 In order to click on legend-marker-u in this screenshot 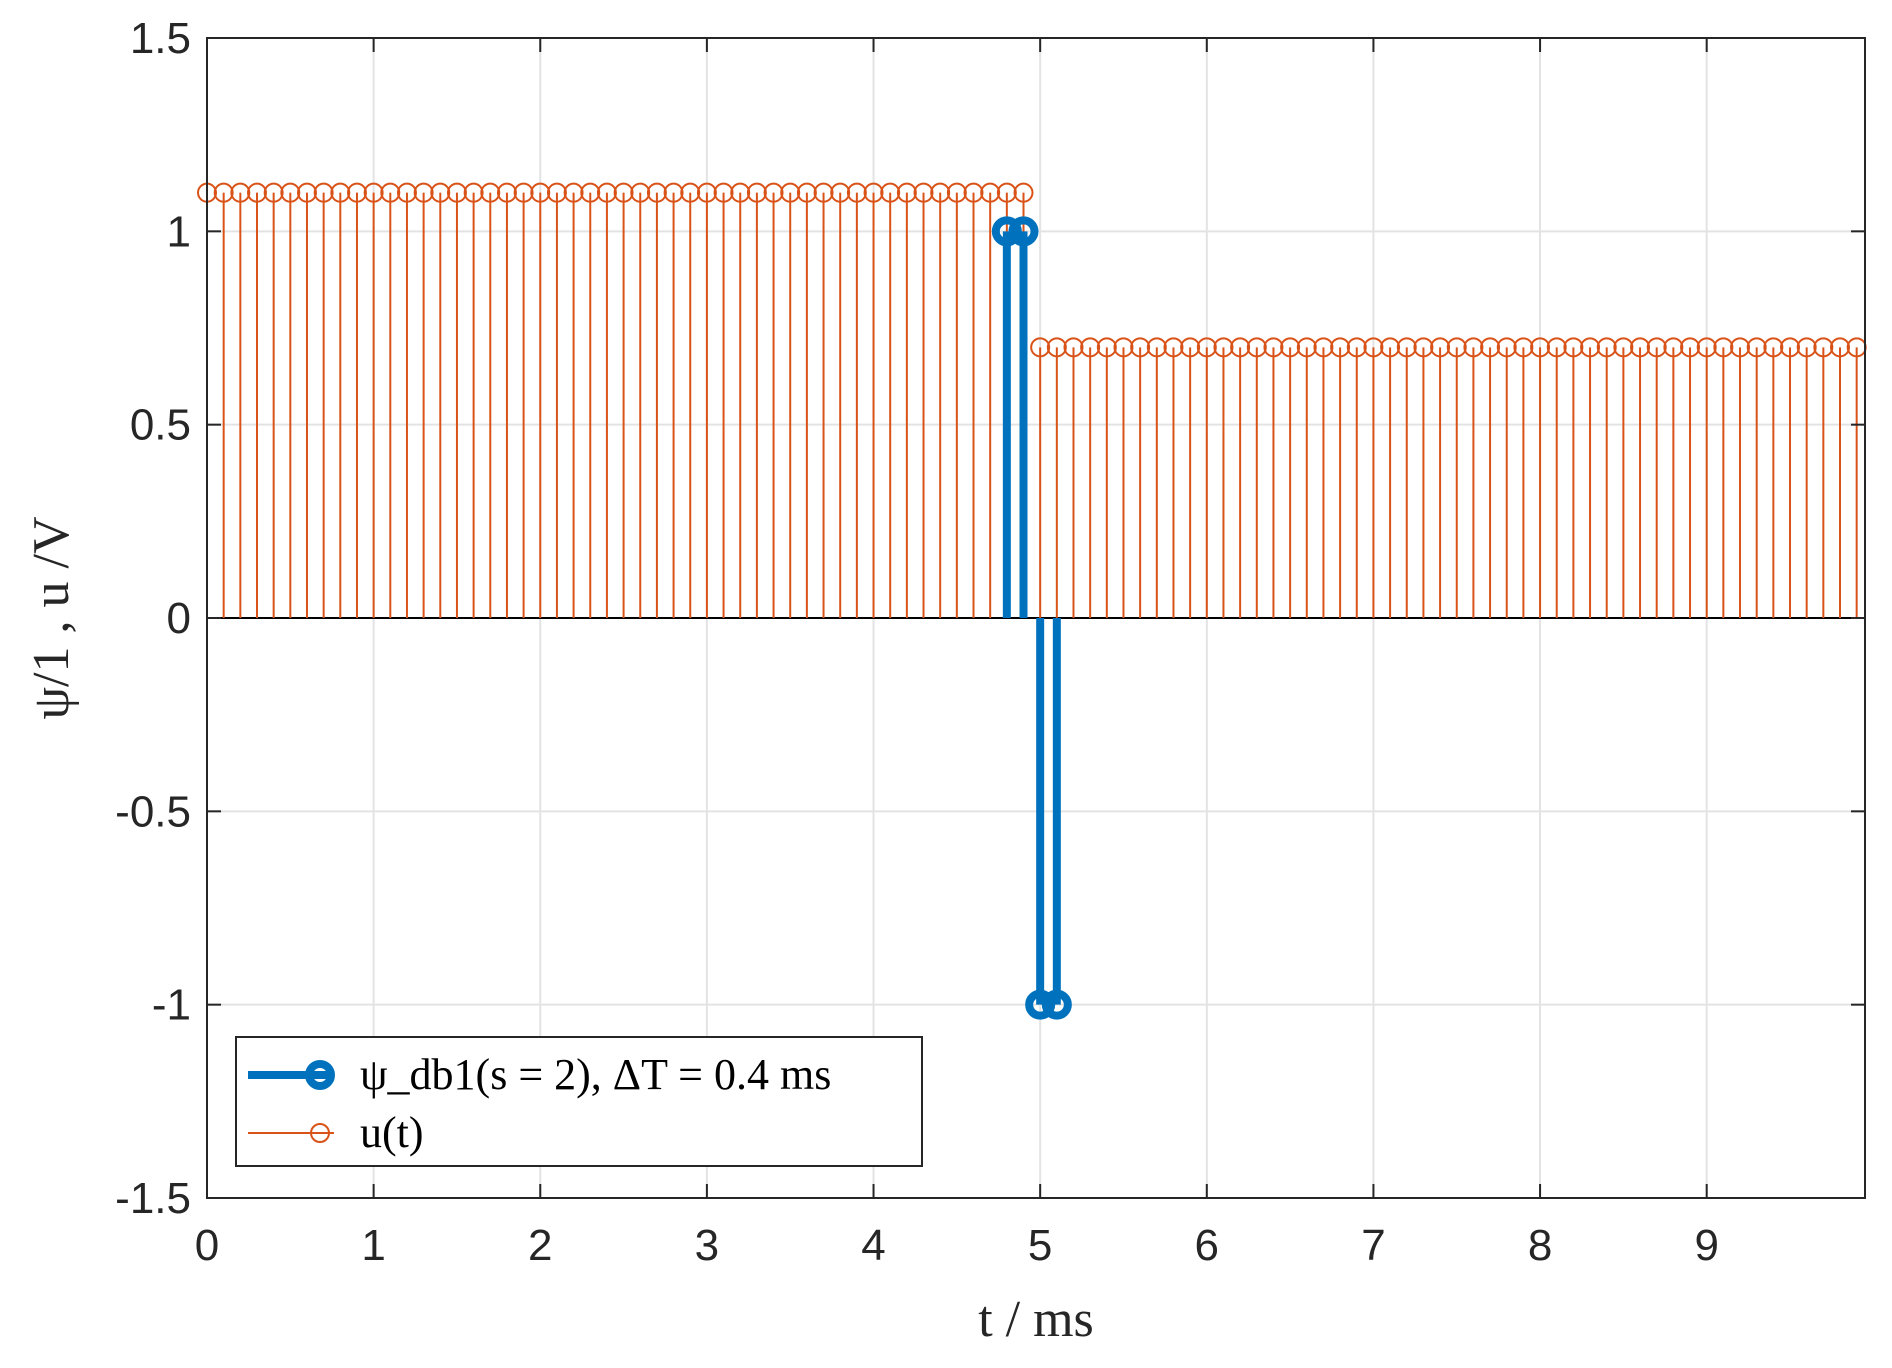, I will do `click(320, 1133)`.